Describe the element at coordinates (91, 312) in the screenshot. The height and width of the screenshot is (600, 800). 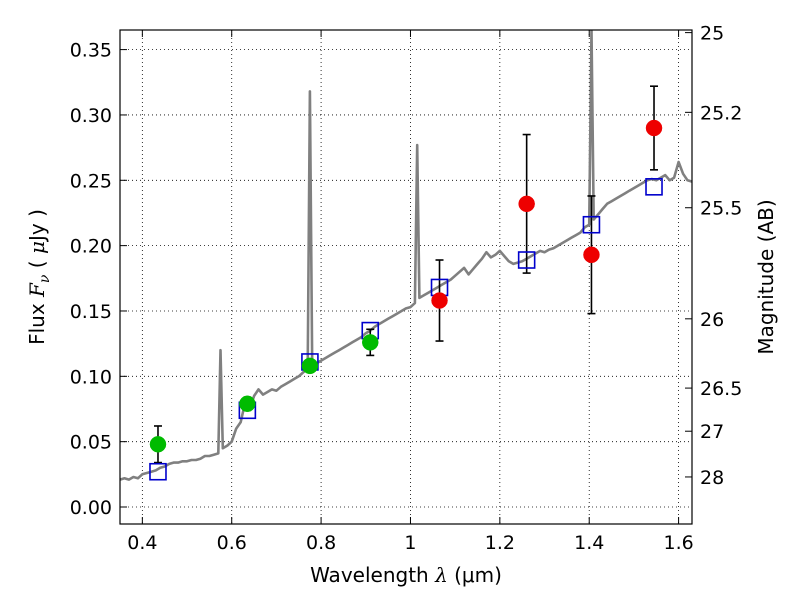
I see `y-tick-label: 0.15` at that location.